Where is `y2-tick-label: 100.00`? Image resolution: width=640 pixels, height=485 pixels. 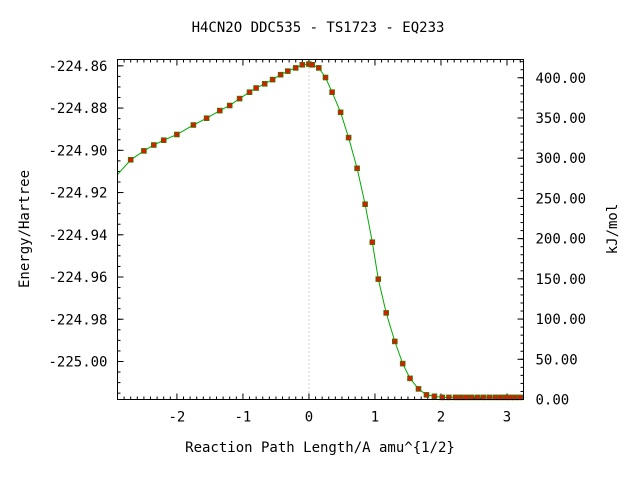 y2-tick-label: 100.00 is located at coordinates (561, 320).